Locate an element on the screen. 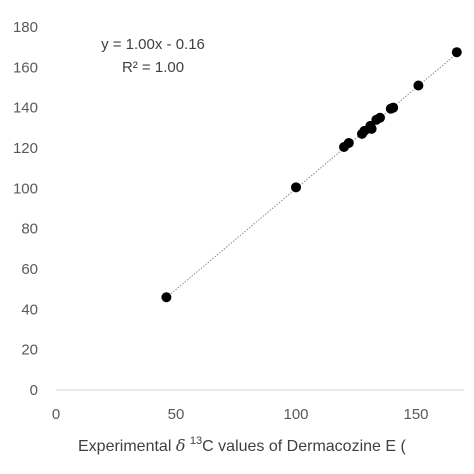 The width and height of the screenshot is (474, 474). y-tick-label: 140 is located at coordinates (25, 108).